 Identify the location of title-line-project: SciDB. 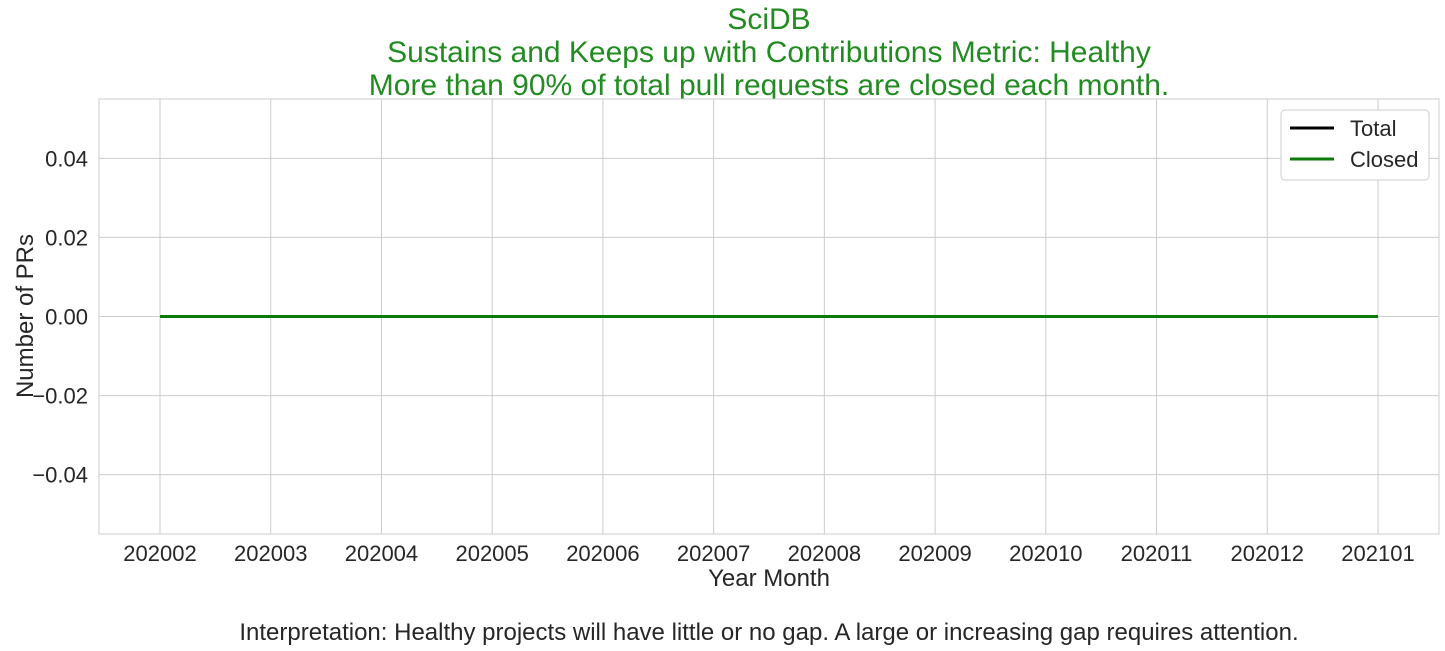
(768, 19).